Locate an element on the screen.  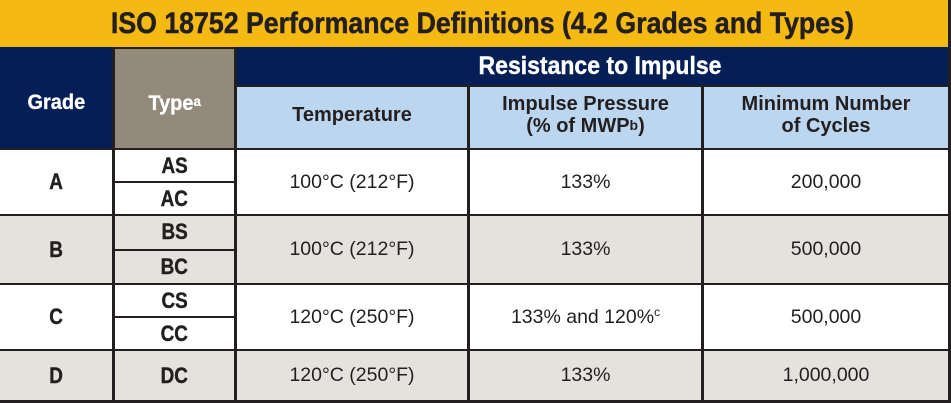
impulse-pressure-column-header: Impulse Pressure (% of MWPb) is located at coordinates (584, 116).